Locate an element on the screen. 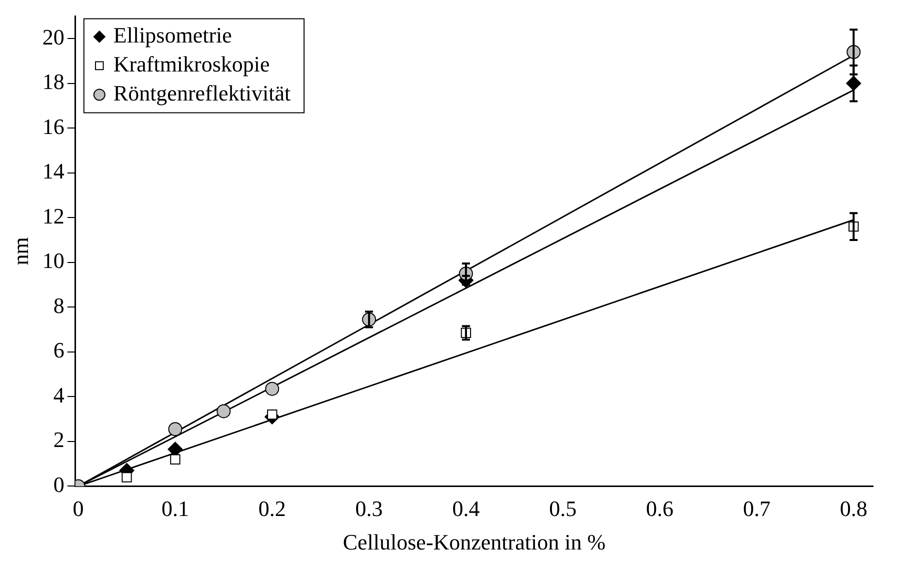  y-tick-label: 14 is located at coordinates (53, 171).